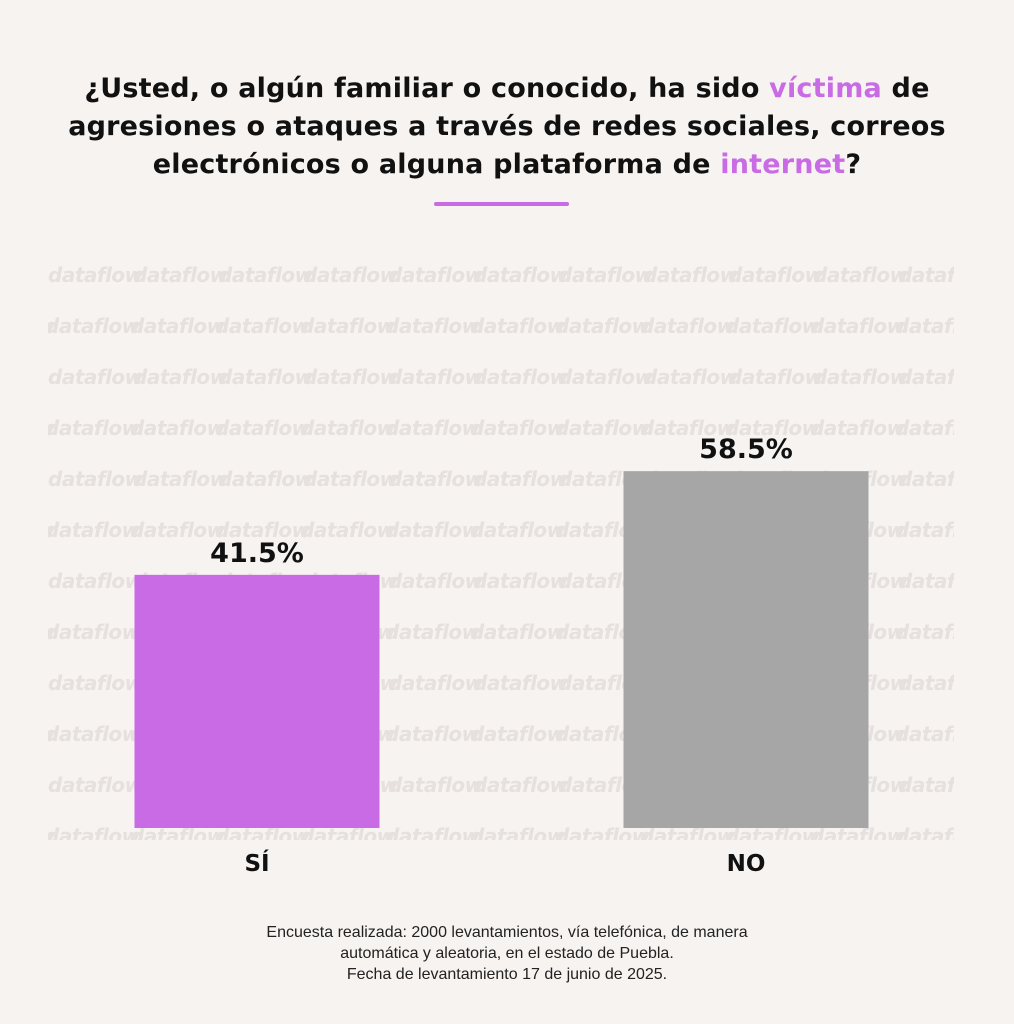  Describe the element at coordinates (746, 649) in the screenshot. I see `bar-no` at that location.